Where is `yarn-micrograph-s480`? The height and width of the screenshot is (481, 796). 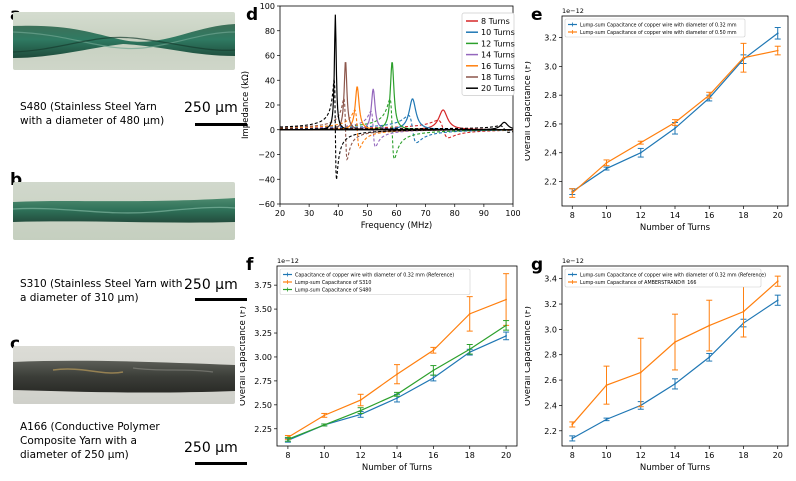
yarn-micrograph-s480 is located at coordinates (124, 41).